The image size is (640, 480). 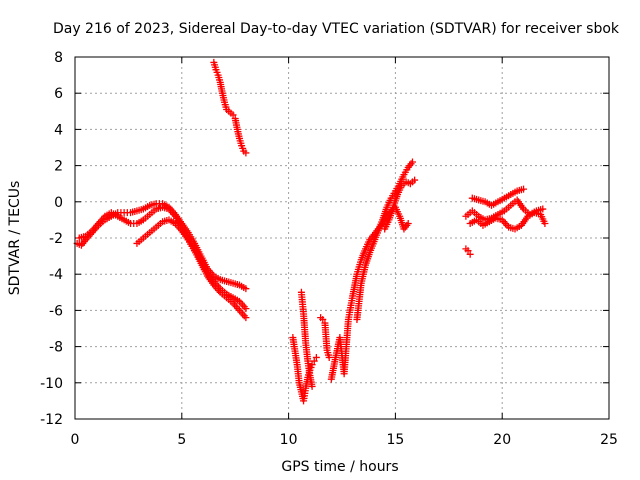 I want to click on y-tick-label: 6, so click(x=58, y=94).